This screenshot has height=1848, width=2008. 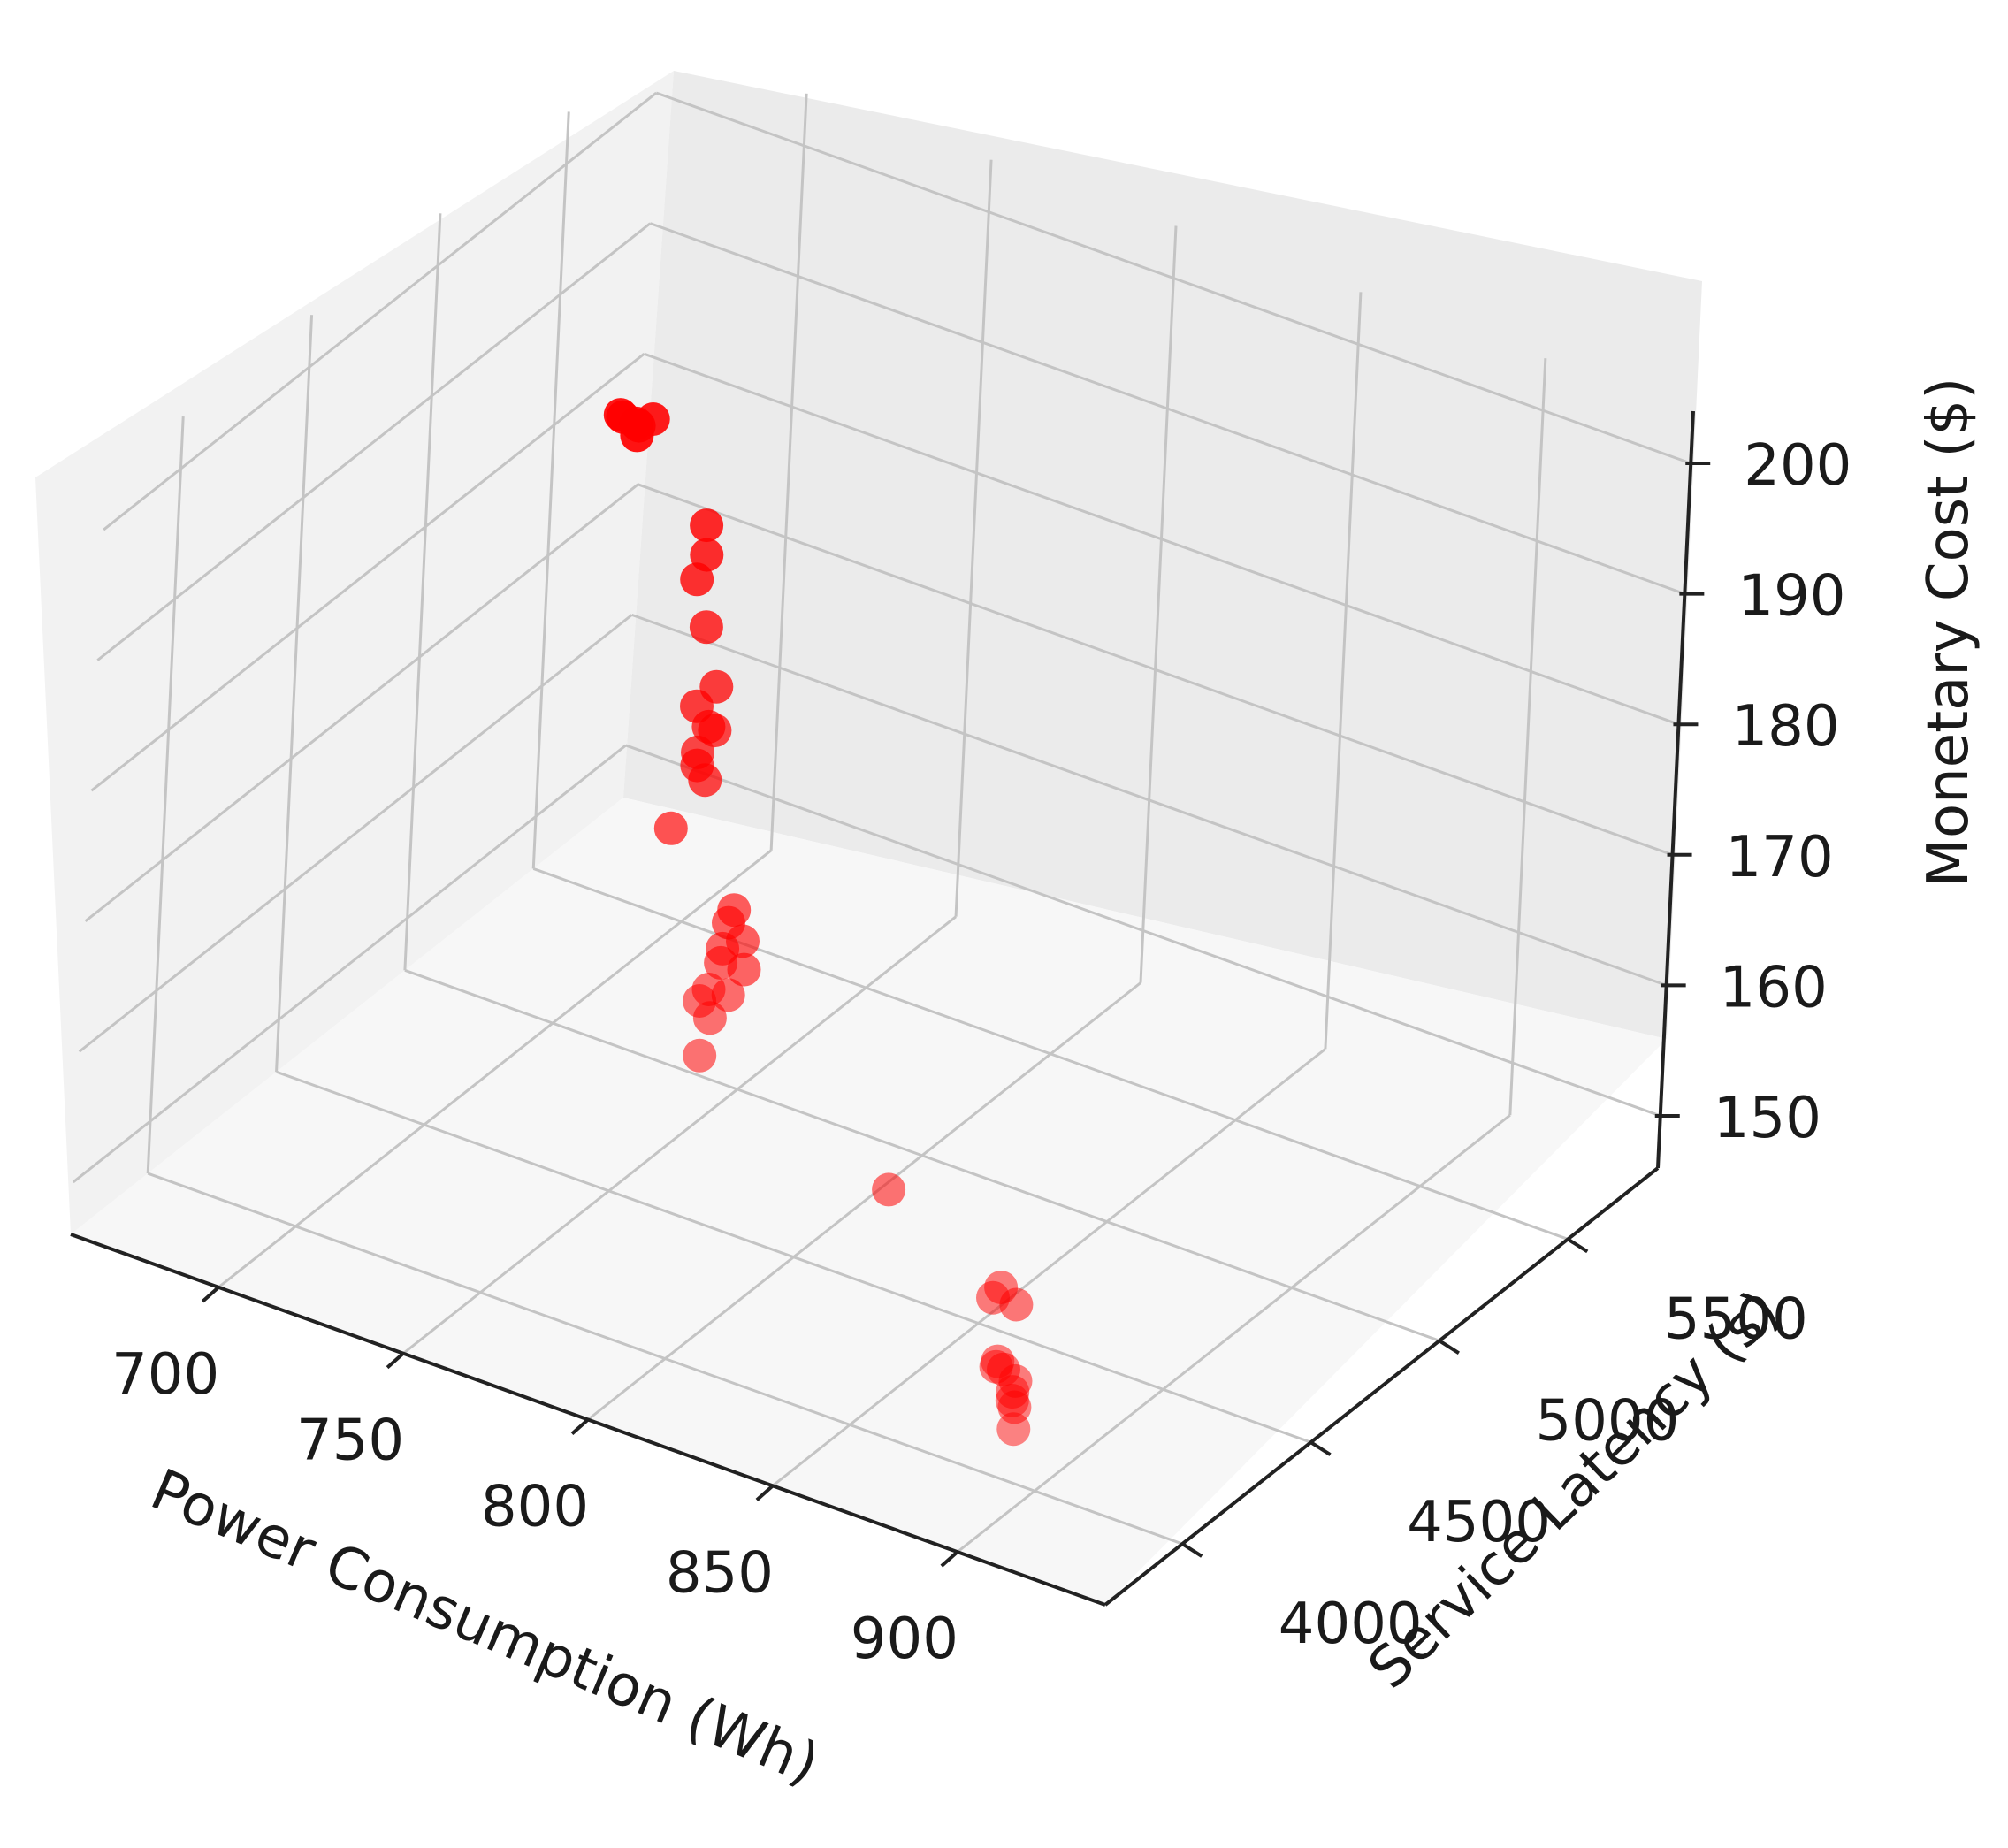 What do you see at coordinates (1767, 1118) in the screenshot?
I see `z-tick-label: 150` at bounding box center [1767, 1118].